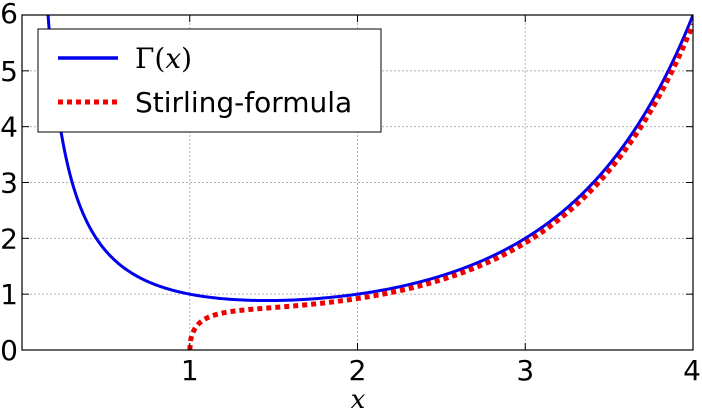 Image resolution: width=702 pixels, height=416 pixels. I want to click on y-tick-label: 3, so click(9, 183).